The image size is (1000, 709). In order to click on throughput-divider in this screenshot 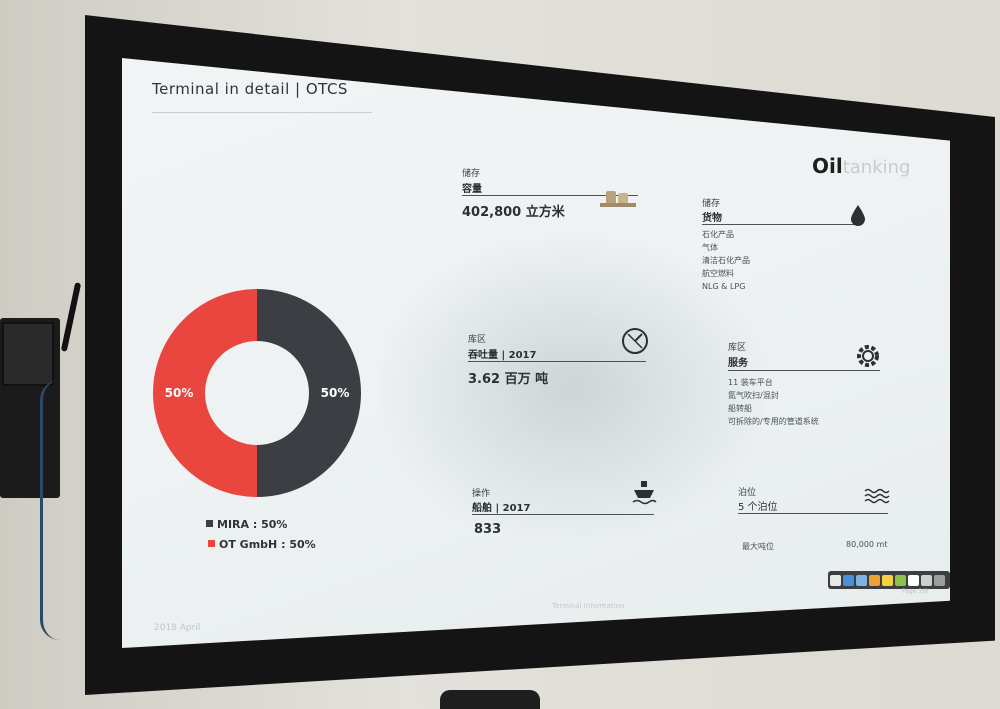, I will do `click(557, 361)`.